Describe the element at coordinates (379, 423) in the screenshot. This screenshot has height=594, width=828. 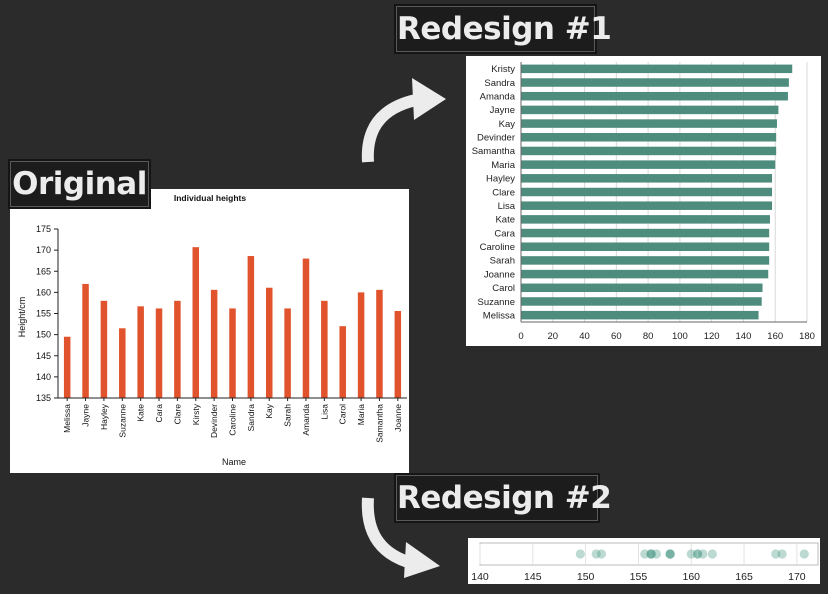
I see `x-tick-label: Samantha` at that location.